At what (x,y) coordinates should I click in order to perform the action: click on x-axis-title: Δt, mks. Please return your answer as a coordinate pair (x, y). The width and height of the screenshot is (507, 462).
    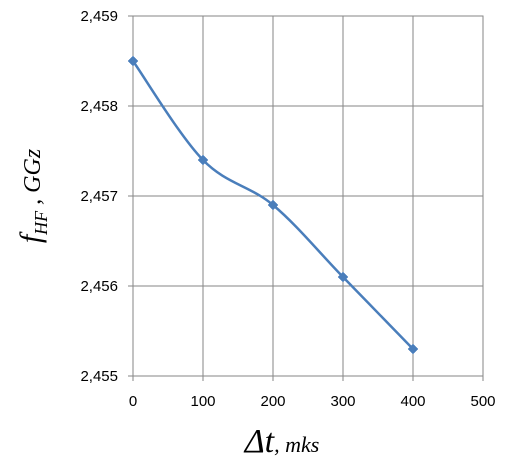
    Looking at the image, I should click on (281, 441).